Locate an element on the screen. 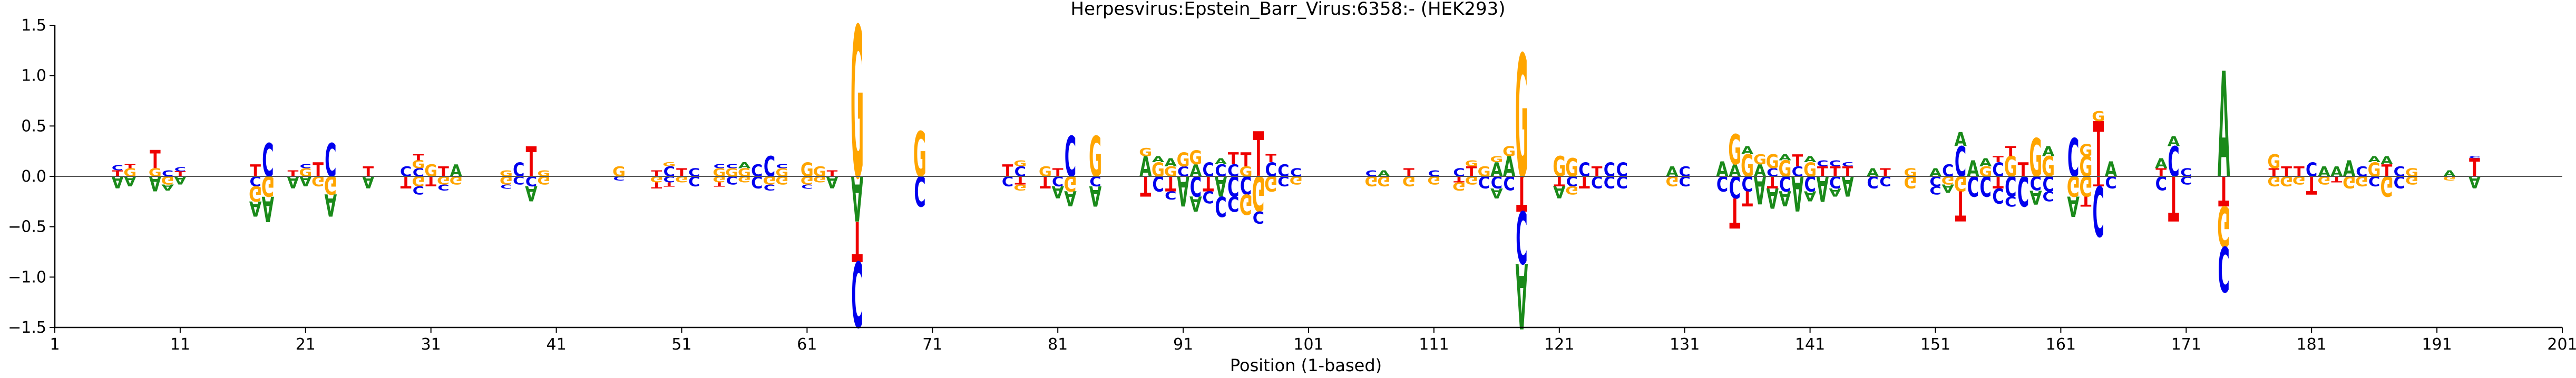 The height and width of the screenshot is (378, 2576). logo-letter-g-pos-111: G is located at coordinates (1433, 180).